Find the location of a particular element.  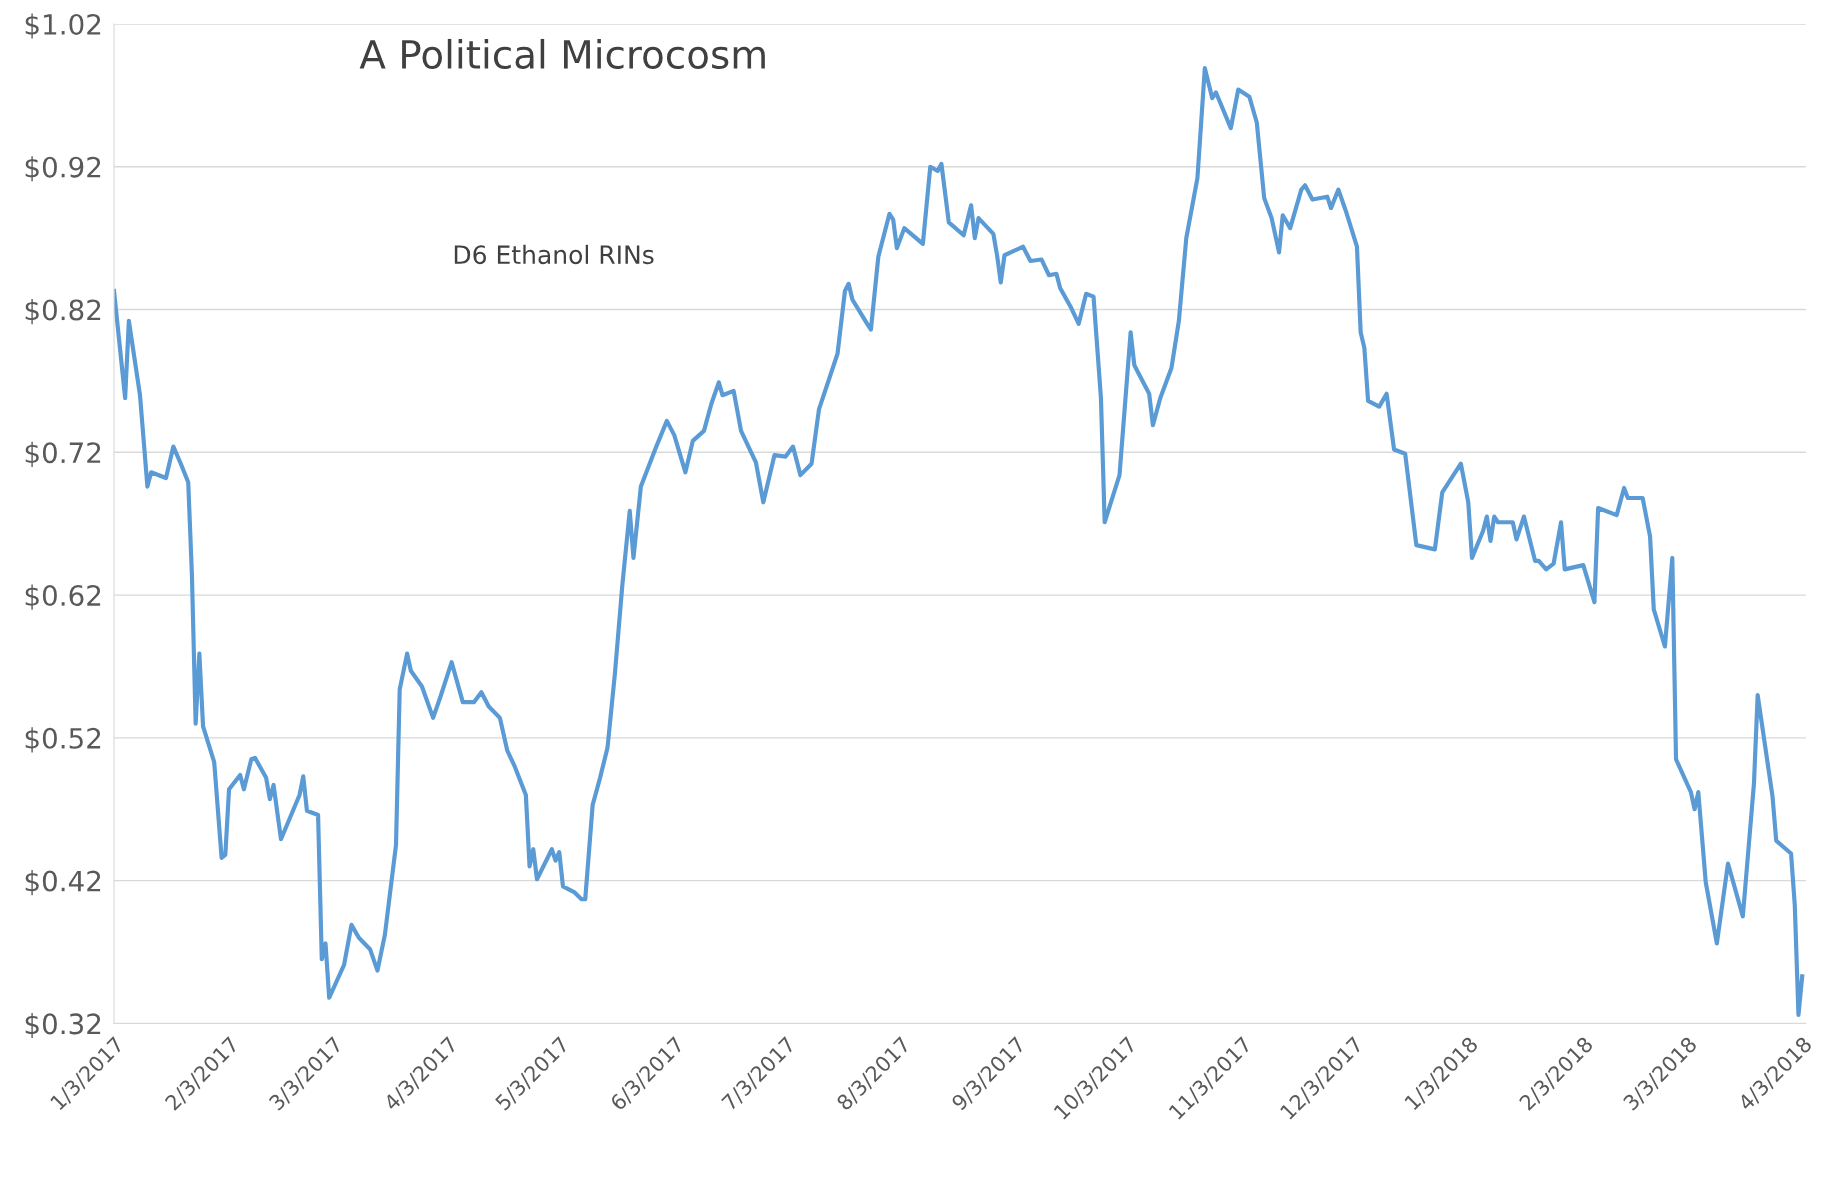

y-tick-label: $0.62 is located at coordinates (63, 597).